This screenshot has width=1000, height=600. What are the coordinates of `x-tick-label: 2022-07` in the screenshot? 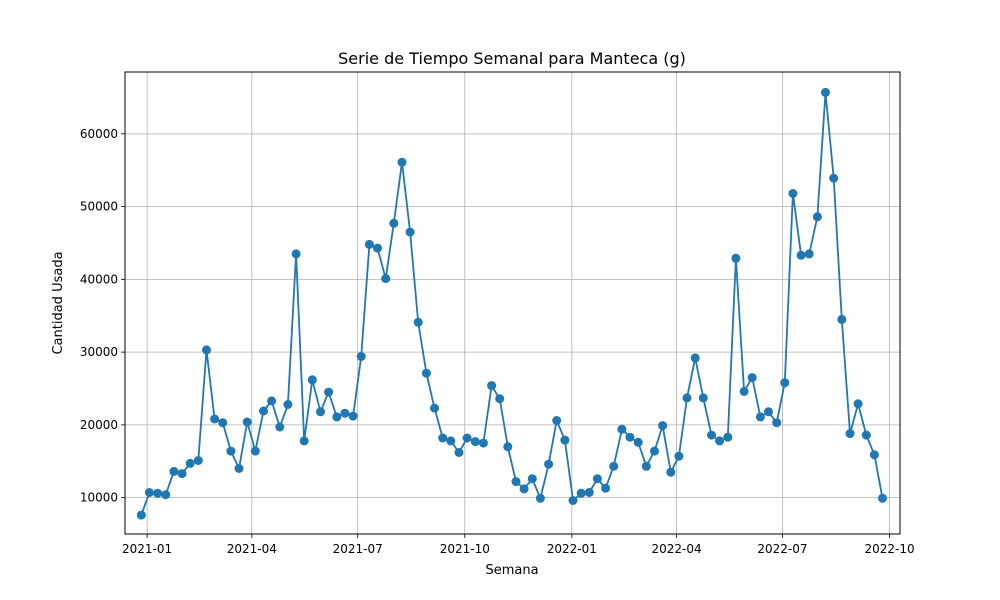 It's located at (782, 549).